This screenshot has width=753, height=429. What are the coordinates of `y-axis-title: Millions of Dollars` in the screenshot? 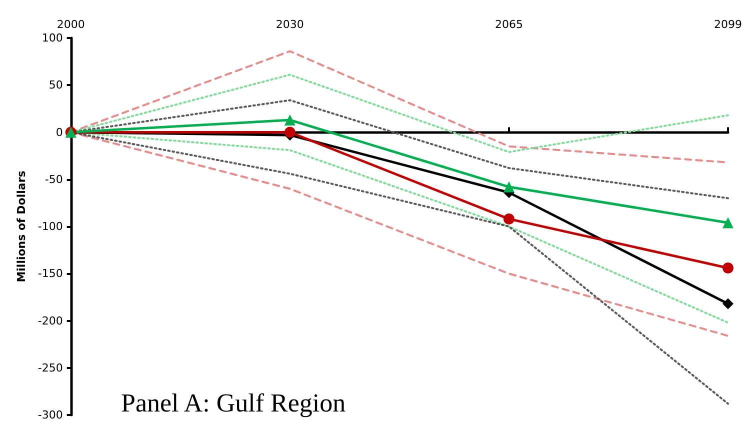 It's located at (21, 226).